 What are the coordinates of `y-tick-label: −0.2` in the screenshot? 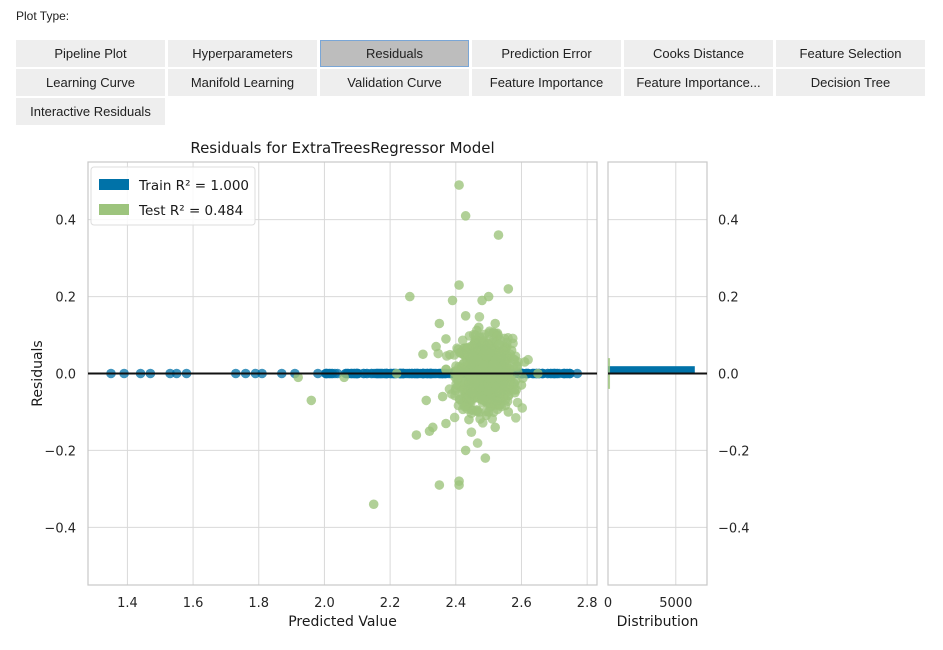 It's located at (60, 451).